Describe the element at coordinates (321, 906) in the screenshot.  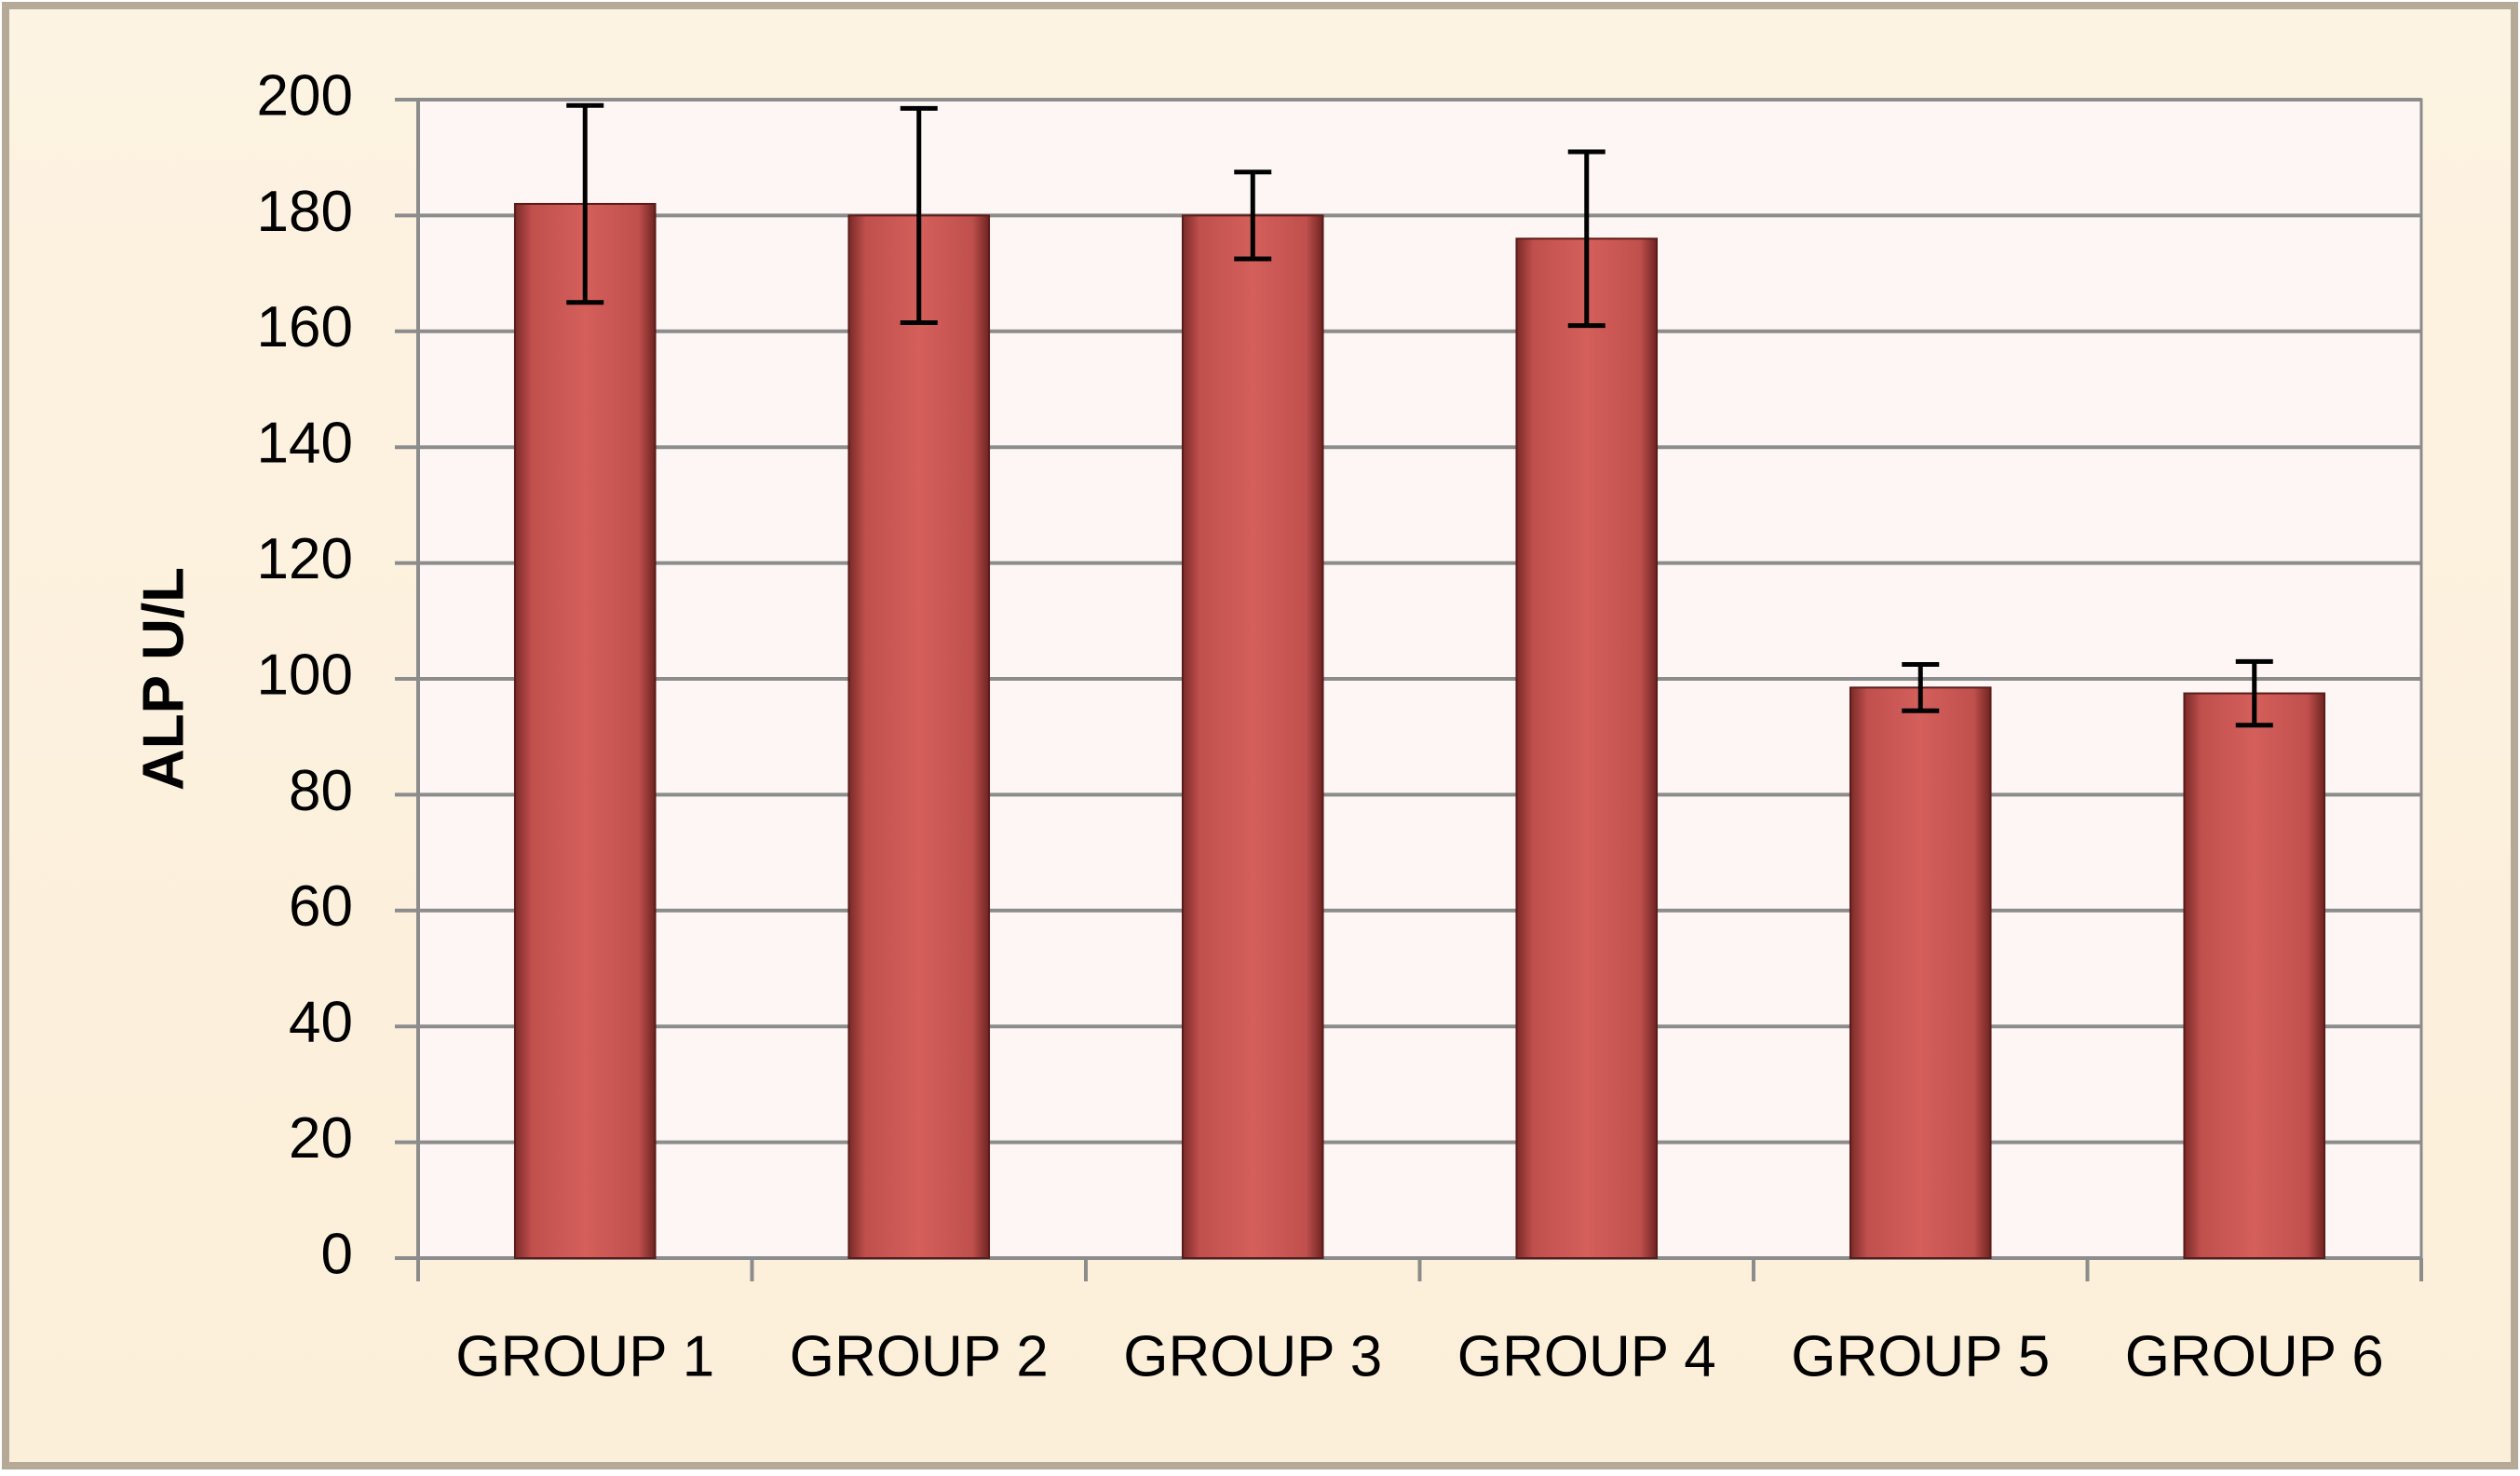
I see `y-tick-label: 60` at that location.